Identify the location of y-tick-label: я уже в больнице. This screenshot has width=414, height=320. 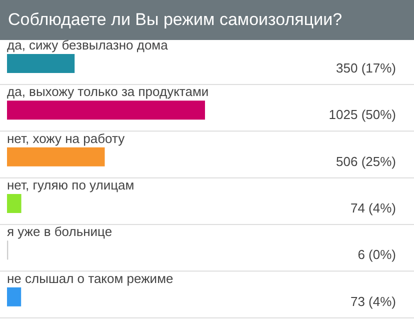
(59, 232).